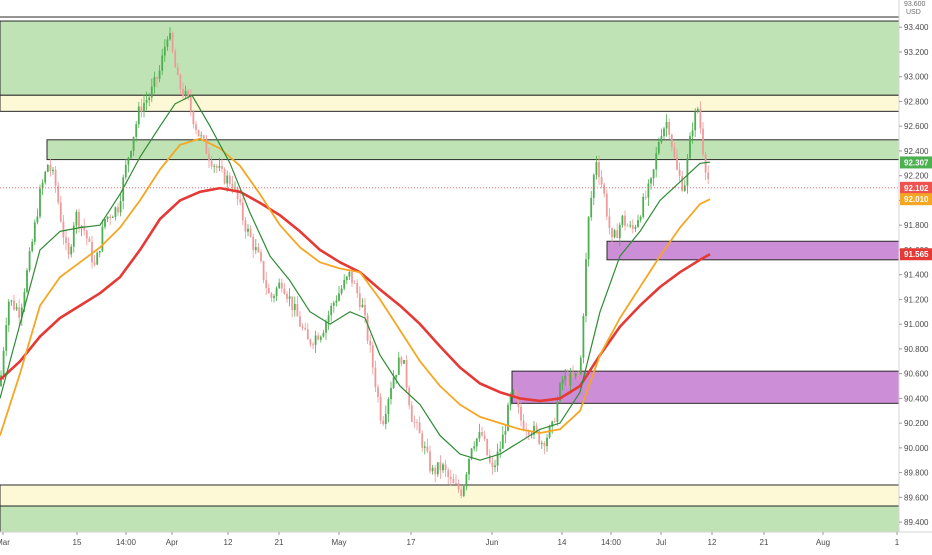 Image resolution: width=932 pixels, height=555 pixels. I want to click on price-axis-background, so click(915, 275).